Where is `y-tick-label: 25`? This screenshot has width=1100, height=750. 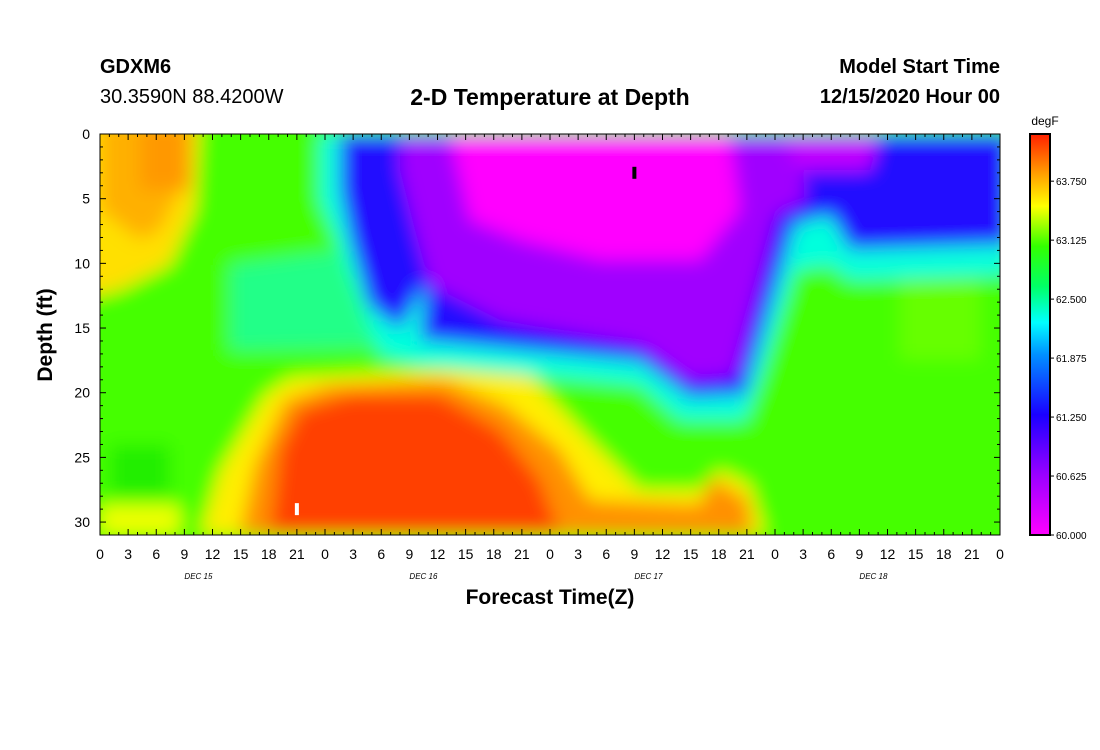 y-tick-label: 25 is located at coordinates (82, 457).